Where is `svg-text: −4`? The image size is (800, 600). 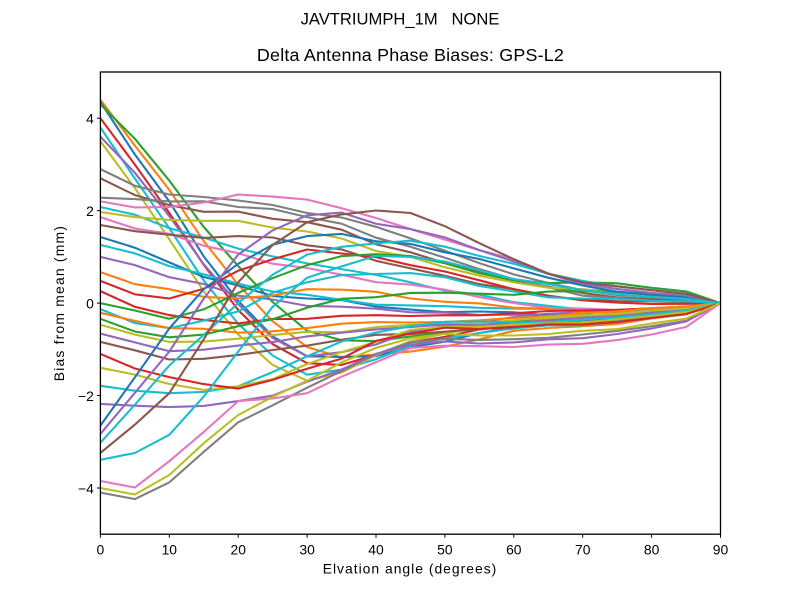
svg-text: −4 is located at coordinates (86, 488).